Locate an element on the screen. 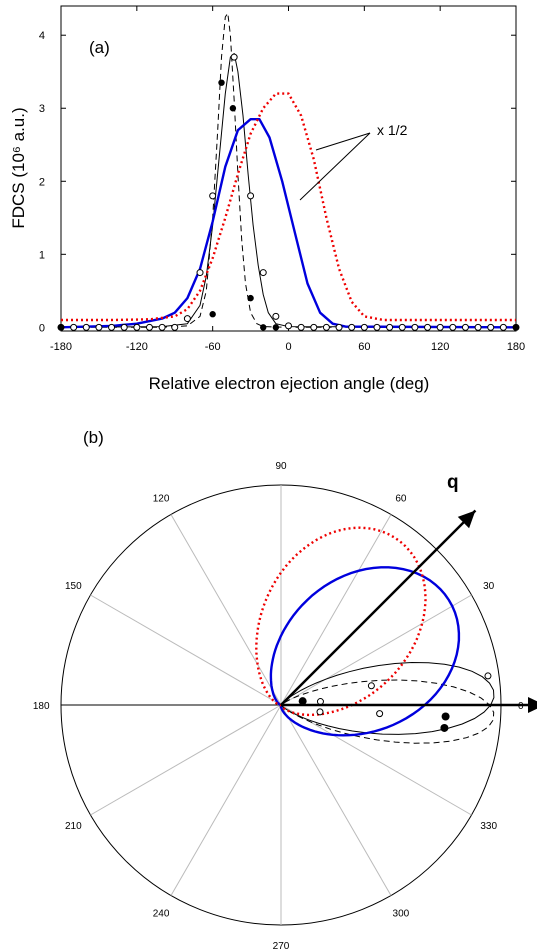  x-tick-label: 60 is located at coordinates (364, 347).